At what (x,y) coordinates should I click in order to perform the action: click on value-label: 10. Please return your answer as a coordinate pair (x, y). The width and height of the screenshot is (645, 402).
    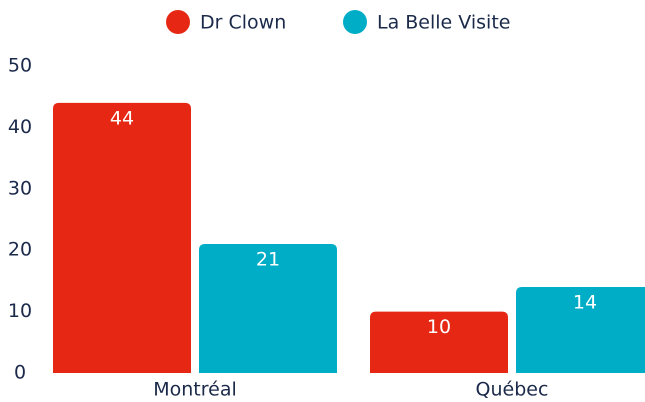
    Looking at the image, I should click on (439, 327).